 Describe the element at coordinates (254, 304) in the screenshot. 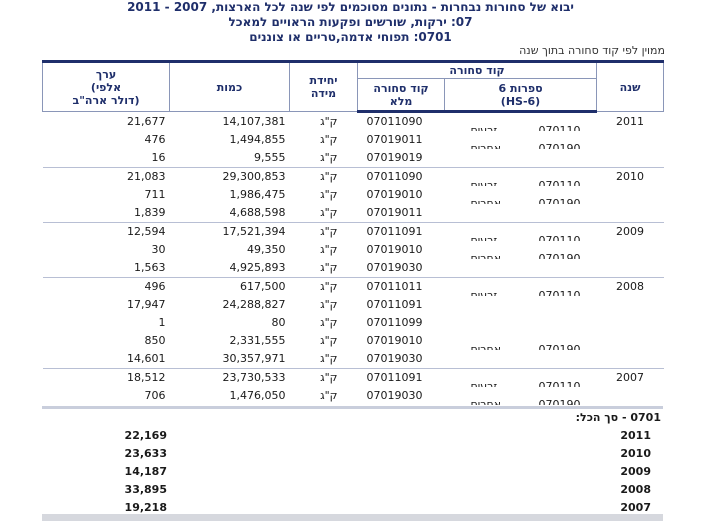

I see `quantity-cell: 24,288,827` at that location.